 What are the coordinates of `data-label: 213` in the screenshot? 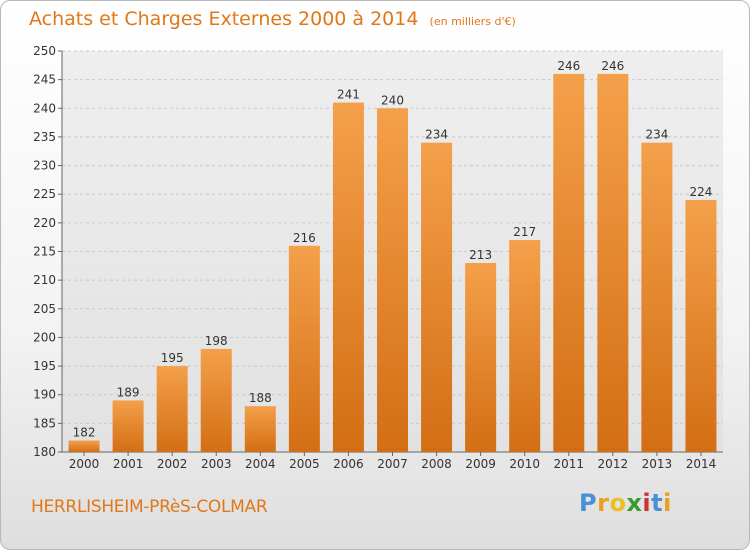 It's located at (480, 255).